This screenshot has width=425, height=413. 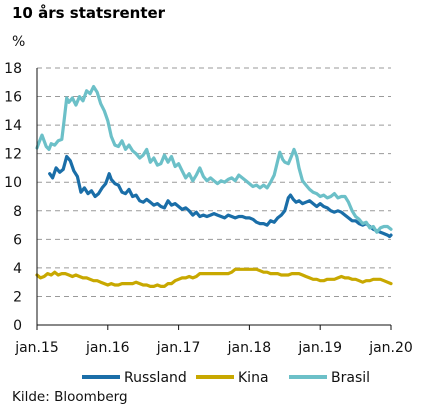 What do you see at coordinates (178, 348) in the screenshot?
I see `x-tick-label: jan.17` at bounding box center [178, 348].